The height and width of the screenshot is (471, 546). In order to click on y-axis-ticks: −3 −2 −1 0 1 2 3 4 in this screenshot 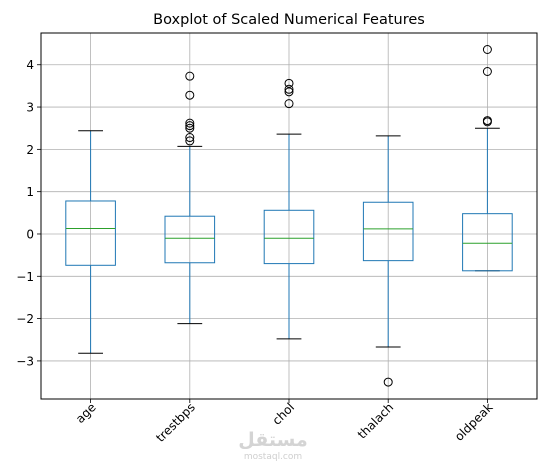, I will do `click(28, 213)`.